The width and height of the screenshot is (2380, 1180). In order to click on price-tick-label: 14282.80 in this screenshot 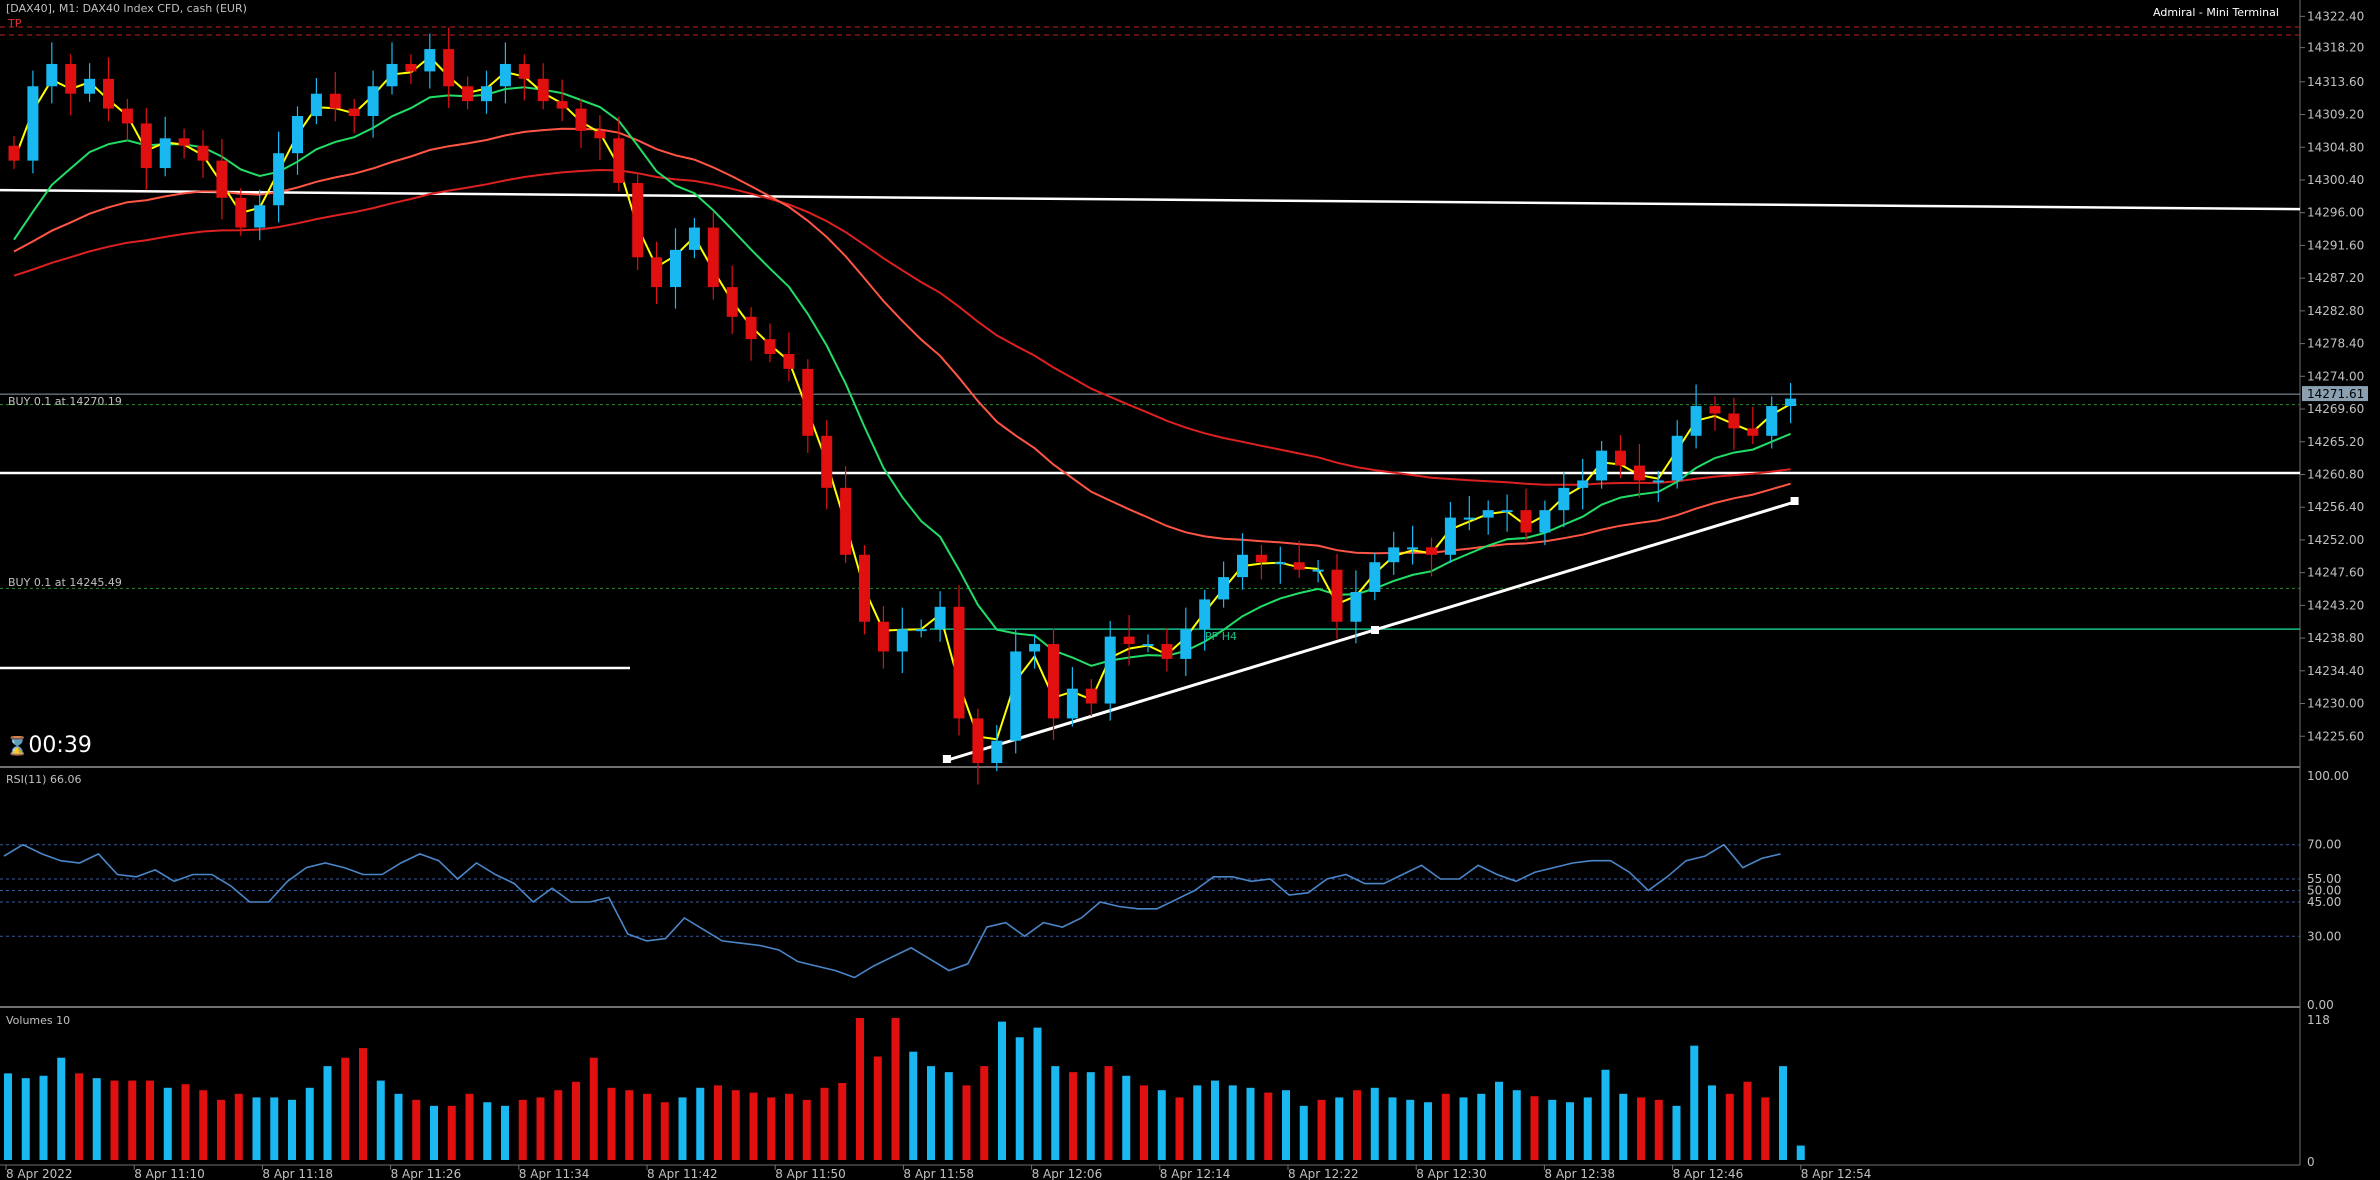, I will do `click(2335, 311)`.